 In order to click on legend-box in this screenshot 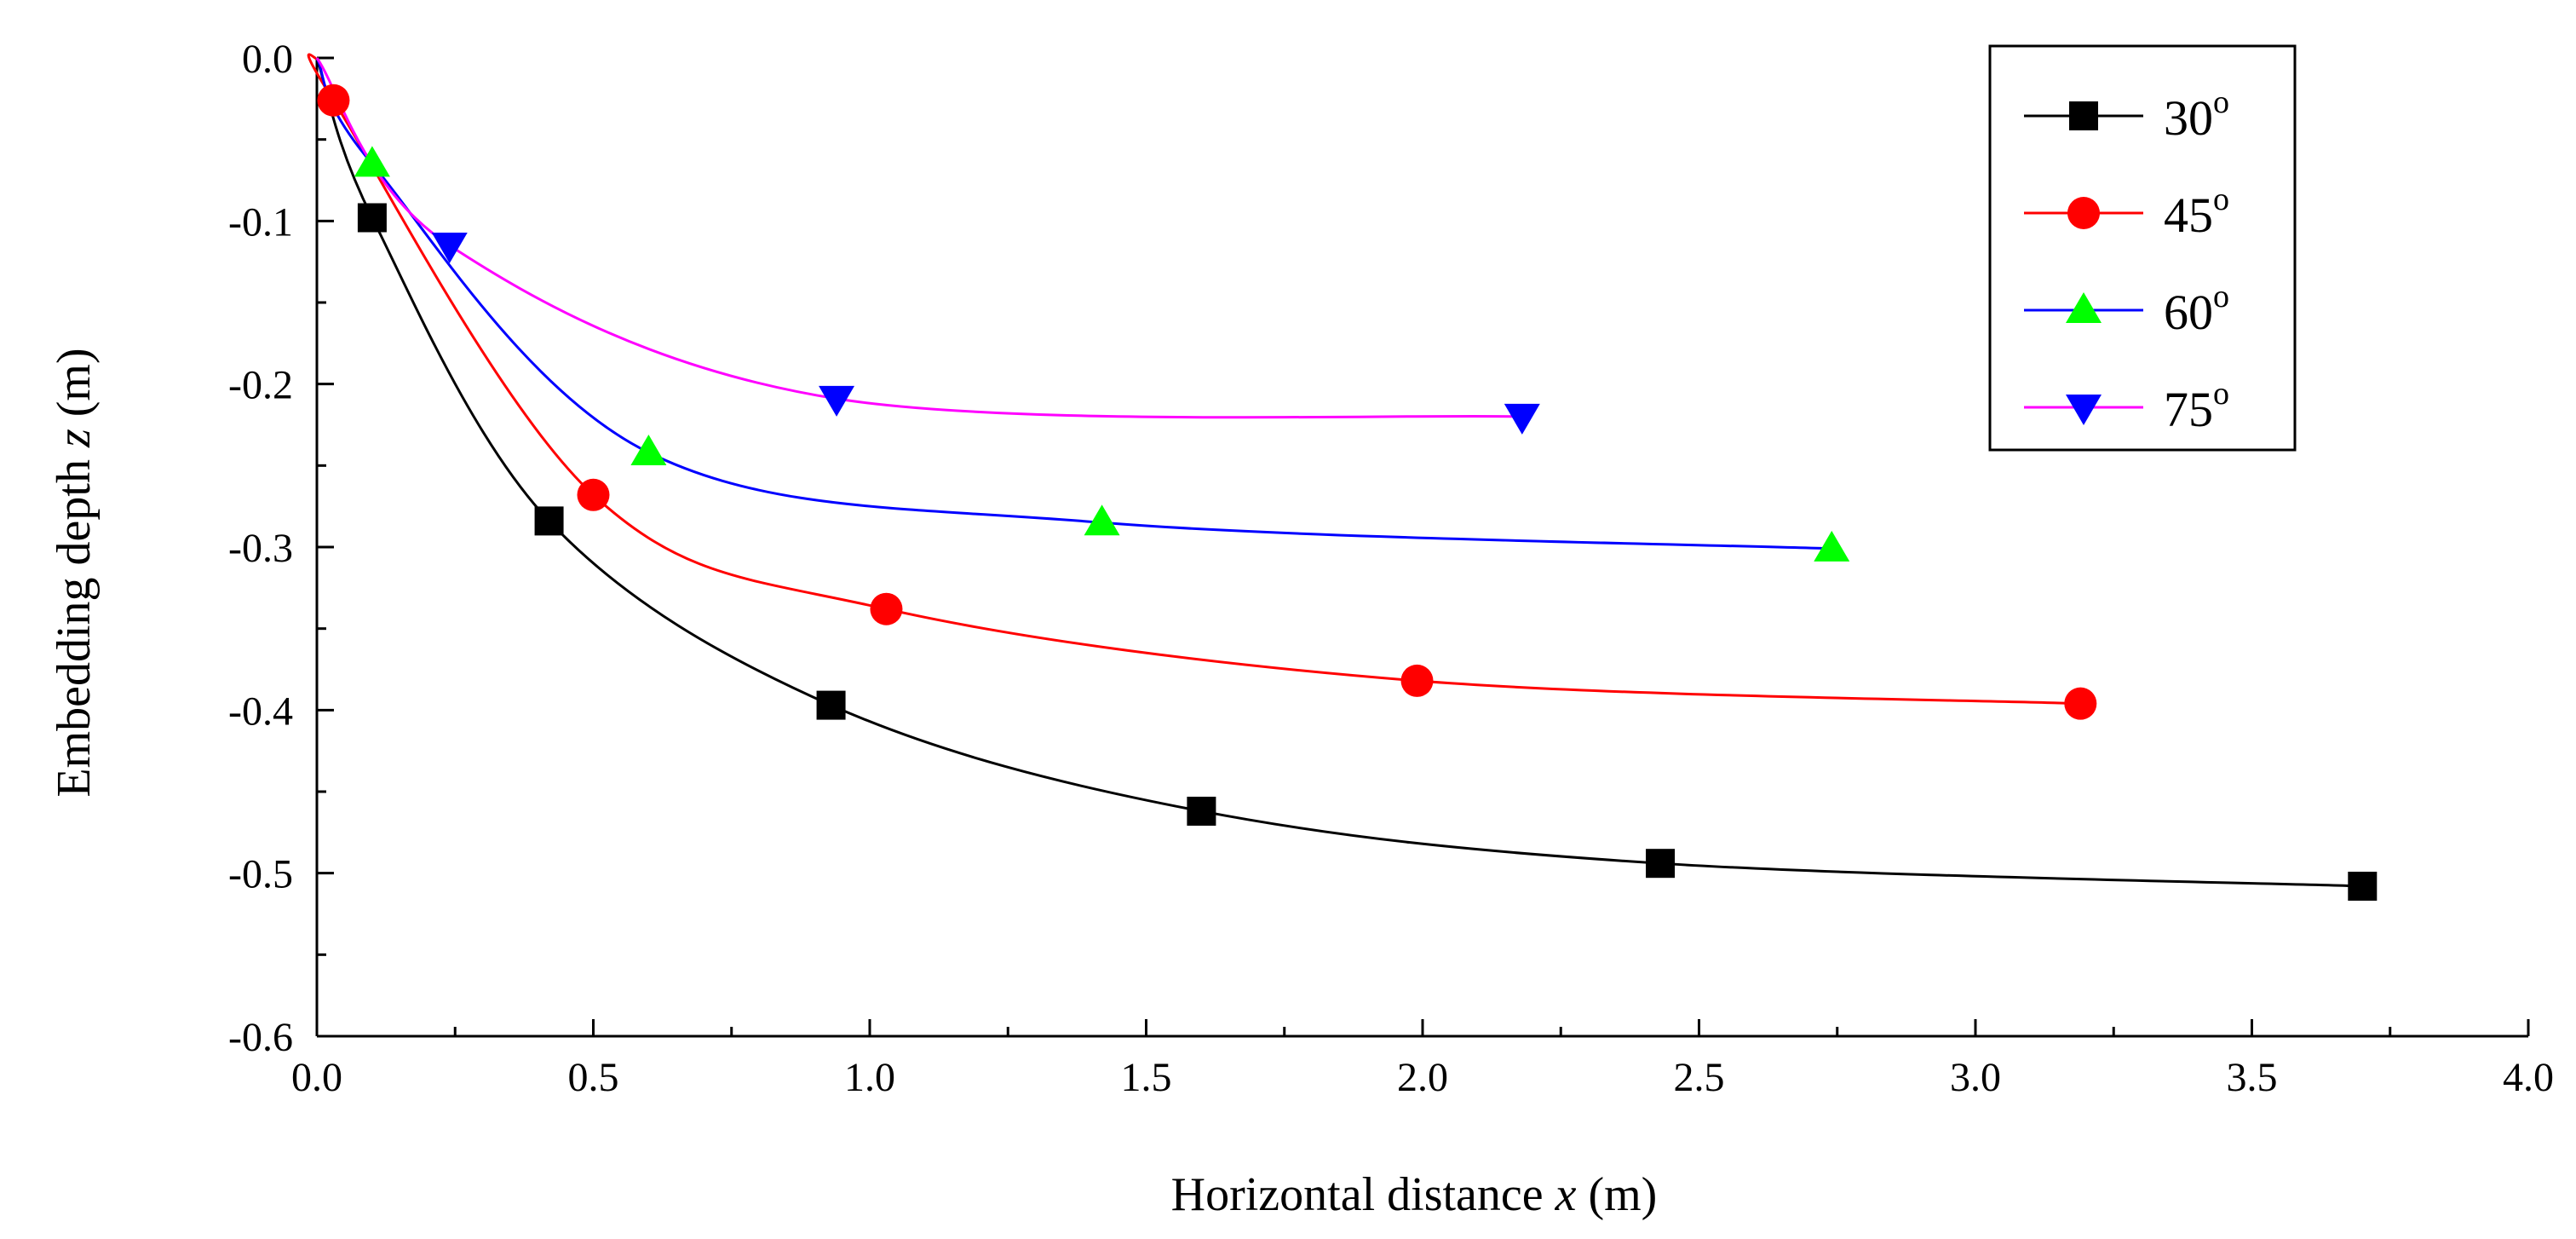, I will do `click(2142, 248)`.